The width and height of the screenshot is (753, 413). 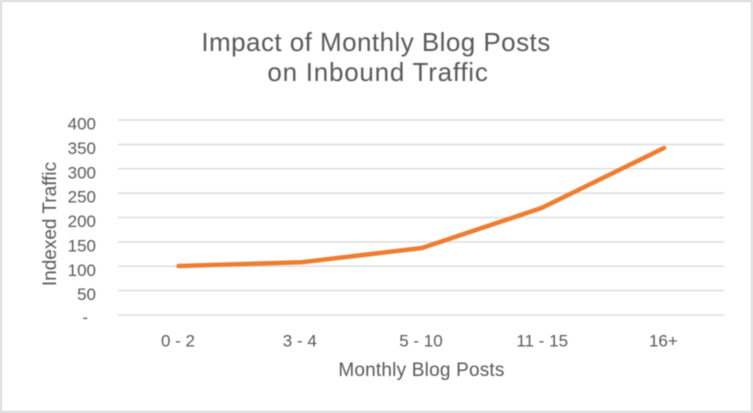 What do you see at coordinates (82, 197) in the screenshot?
I see `svg-text: 250` at bounding box center [82, 197].